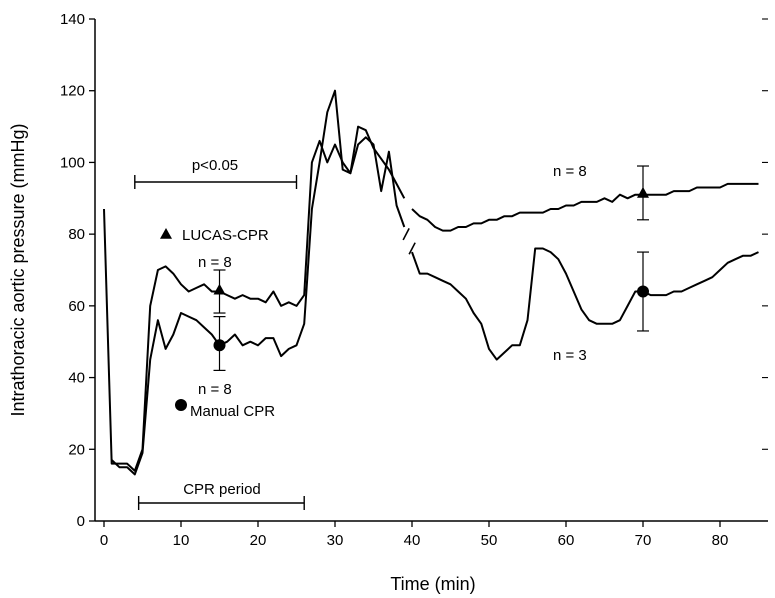  I want to click on legend-manual-label: Manual CPR, so click(232, 411).